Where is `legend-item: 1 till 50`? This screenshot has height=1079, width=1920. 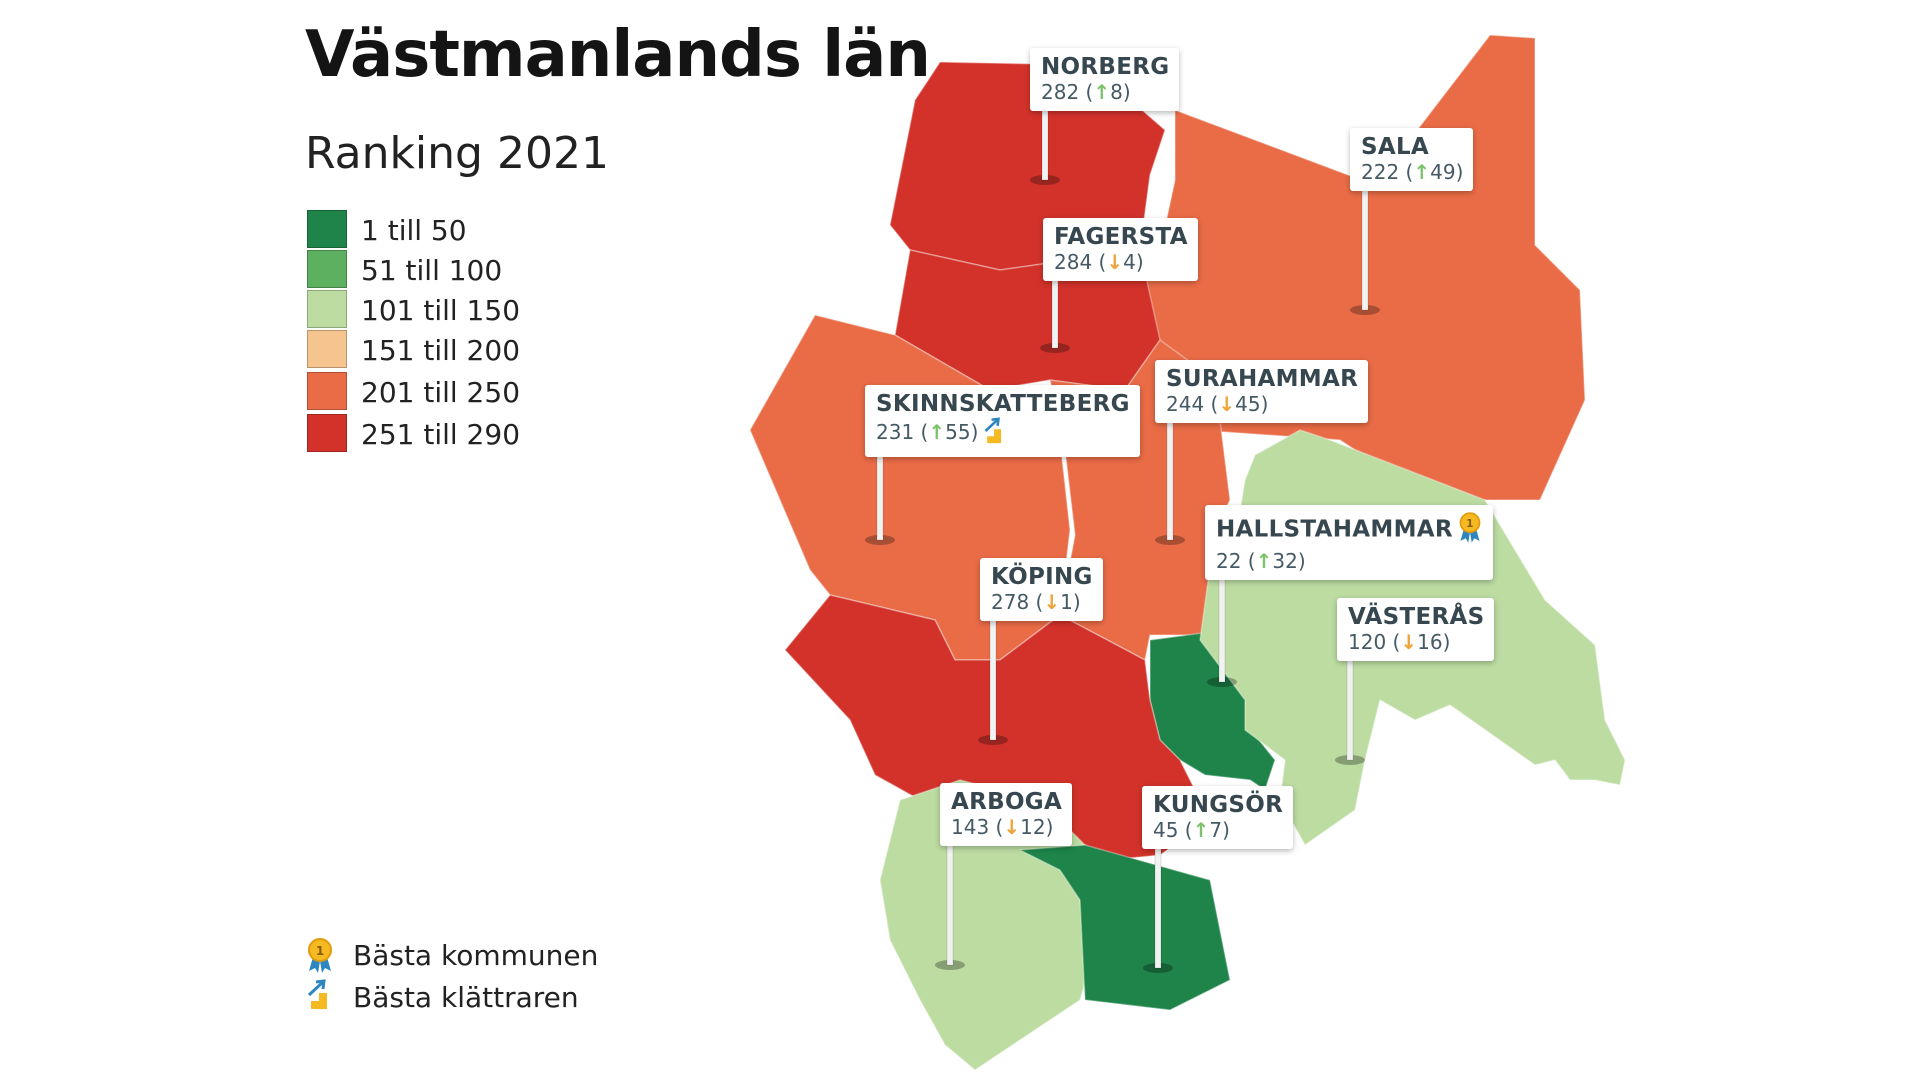 legend-item: 1 till 50 is located at coordinates (457, 230).